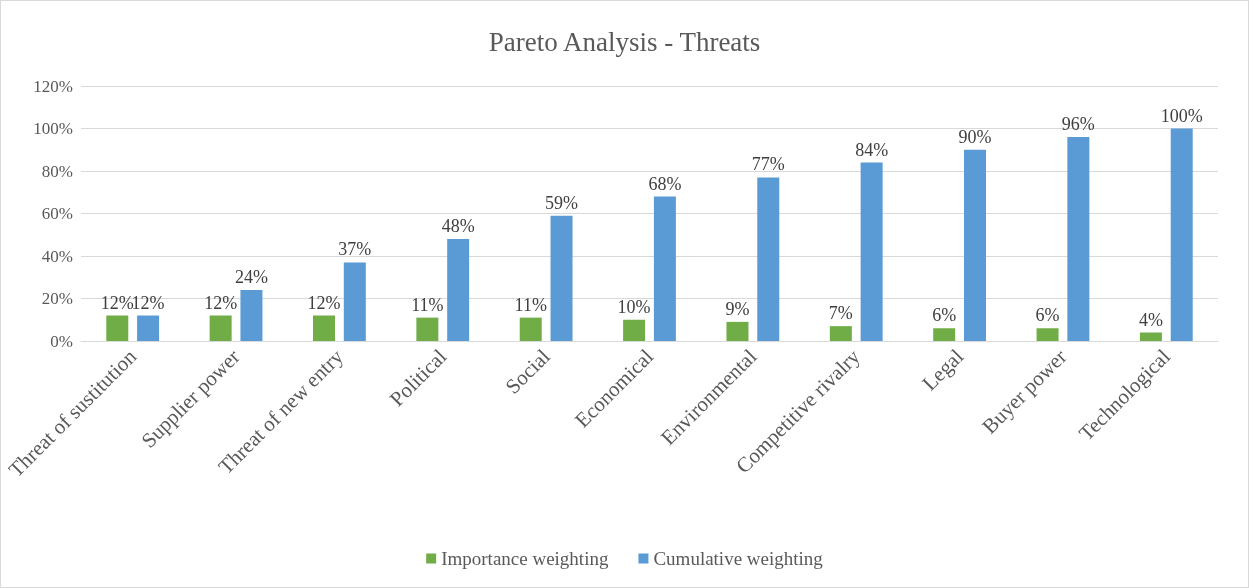 The height and width of the screenshot is (588, 1249). I want to click on data-label: 100%, so click(1181, 115).